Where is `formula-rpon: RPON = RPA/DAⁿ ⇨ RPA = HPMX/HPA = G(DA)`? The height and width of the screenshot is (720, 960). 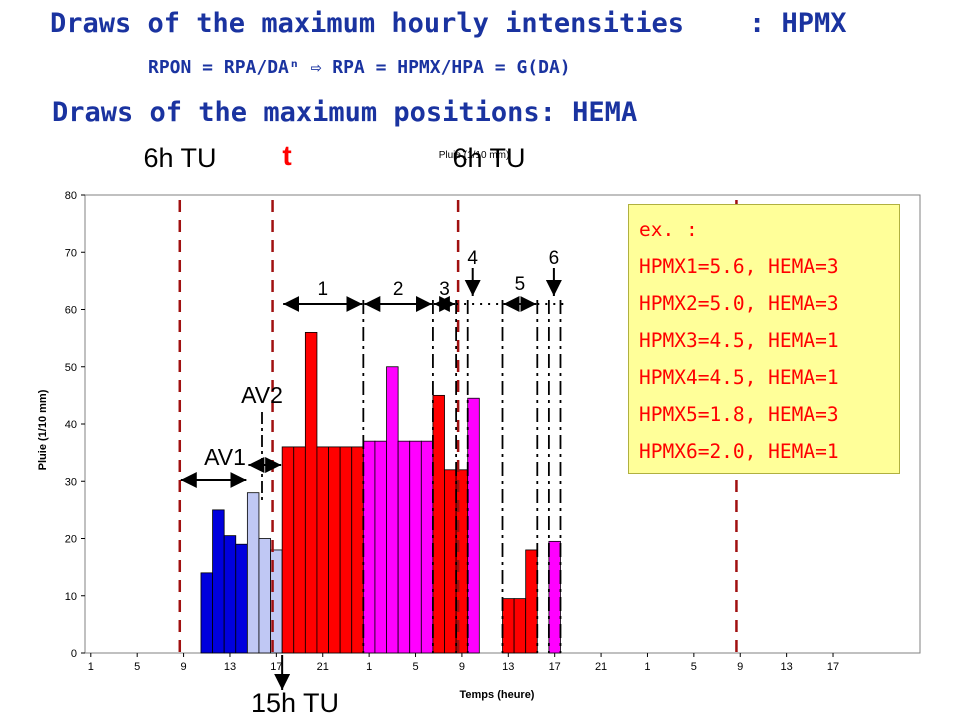 formula-rpon: RPON = RPA/DAⁿ ⇨ RPA = HPMX/HPA = G(DA) is located at coordinates (359, 67).